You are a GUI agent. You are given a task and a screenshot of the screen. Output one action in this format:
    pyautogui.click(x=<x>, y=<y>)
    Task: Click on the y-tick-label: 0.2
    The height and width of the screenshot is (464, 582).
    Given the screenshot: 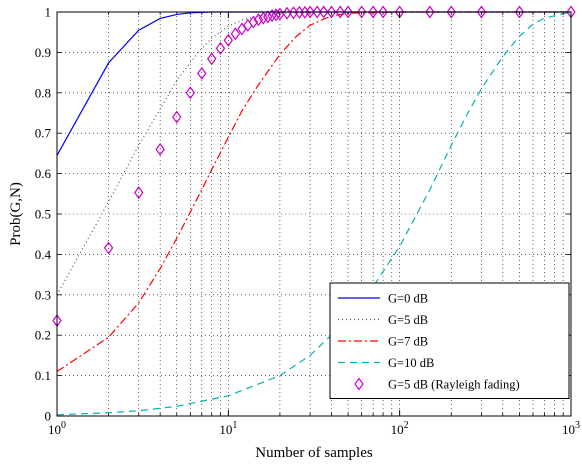 What is the action you would take?
    pyautogui.click(x=43, y=335)
    